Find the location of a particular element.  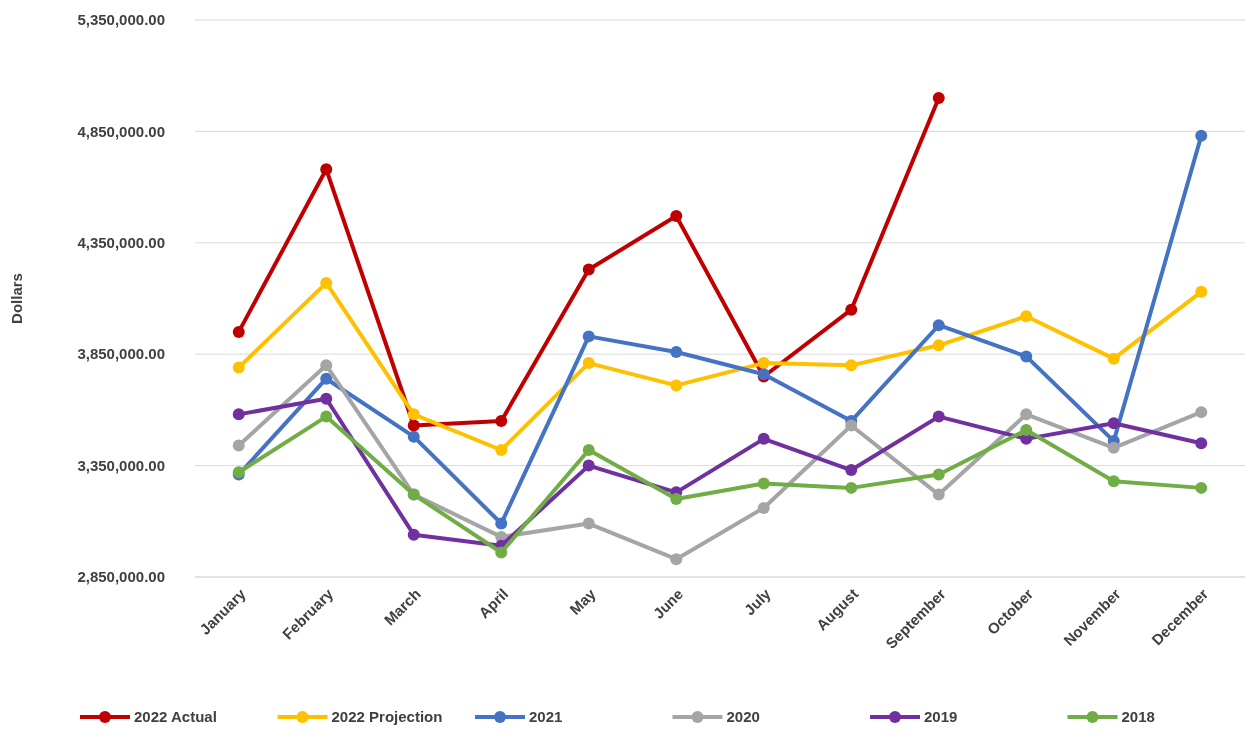

y-tick-label: 2,850,000.00 is located at coordinates (121, 577).